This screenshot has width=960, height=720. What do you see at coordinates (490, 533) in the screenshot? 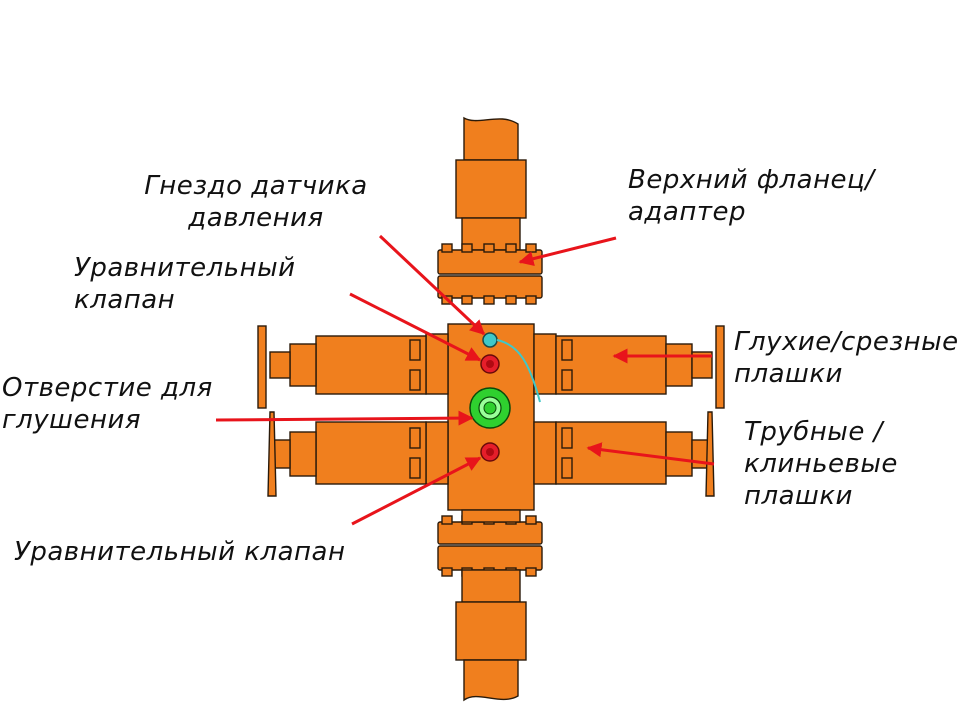
I see `bottom-flange-upper` at bounding box center [490, 533].